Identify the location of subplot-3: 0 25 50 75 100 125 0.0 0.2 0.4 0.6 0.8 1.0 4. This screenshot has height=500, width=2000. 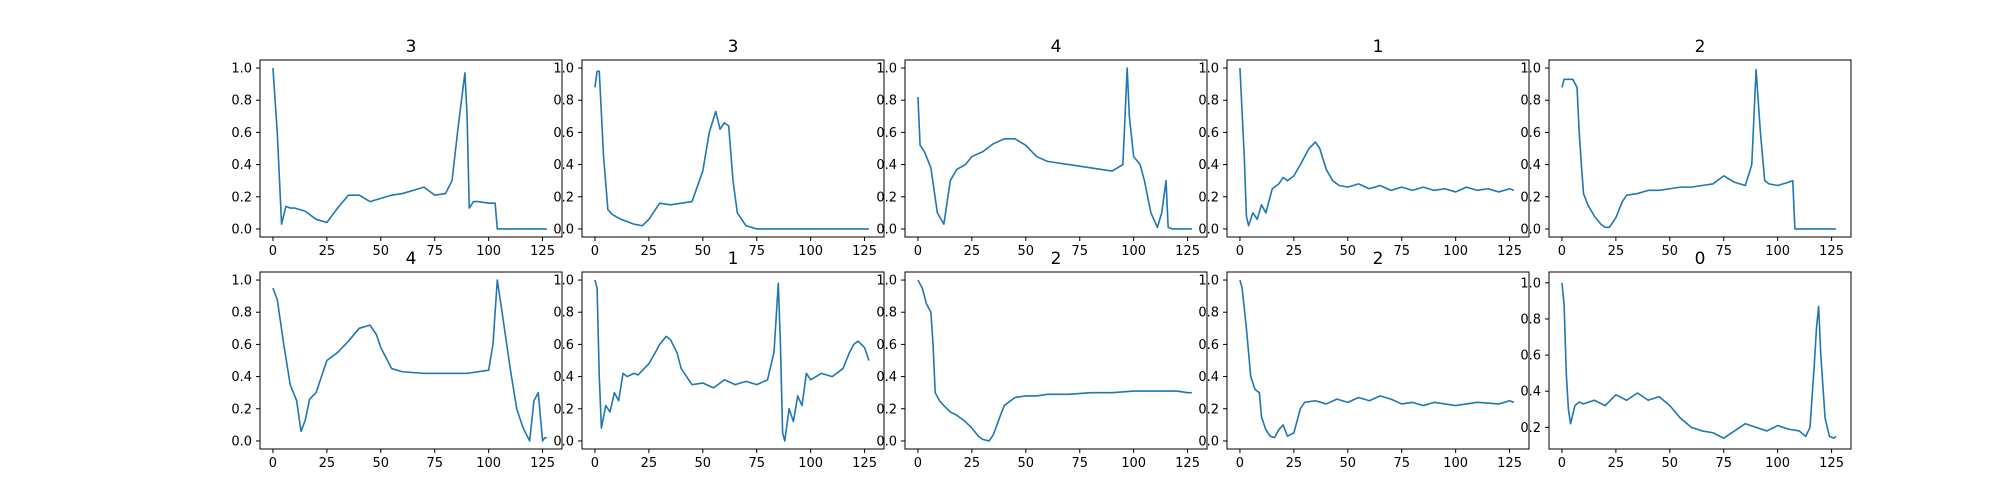
(1042, 148).